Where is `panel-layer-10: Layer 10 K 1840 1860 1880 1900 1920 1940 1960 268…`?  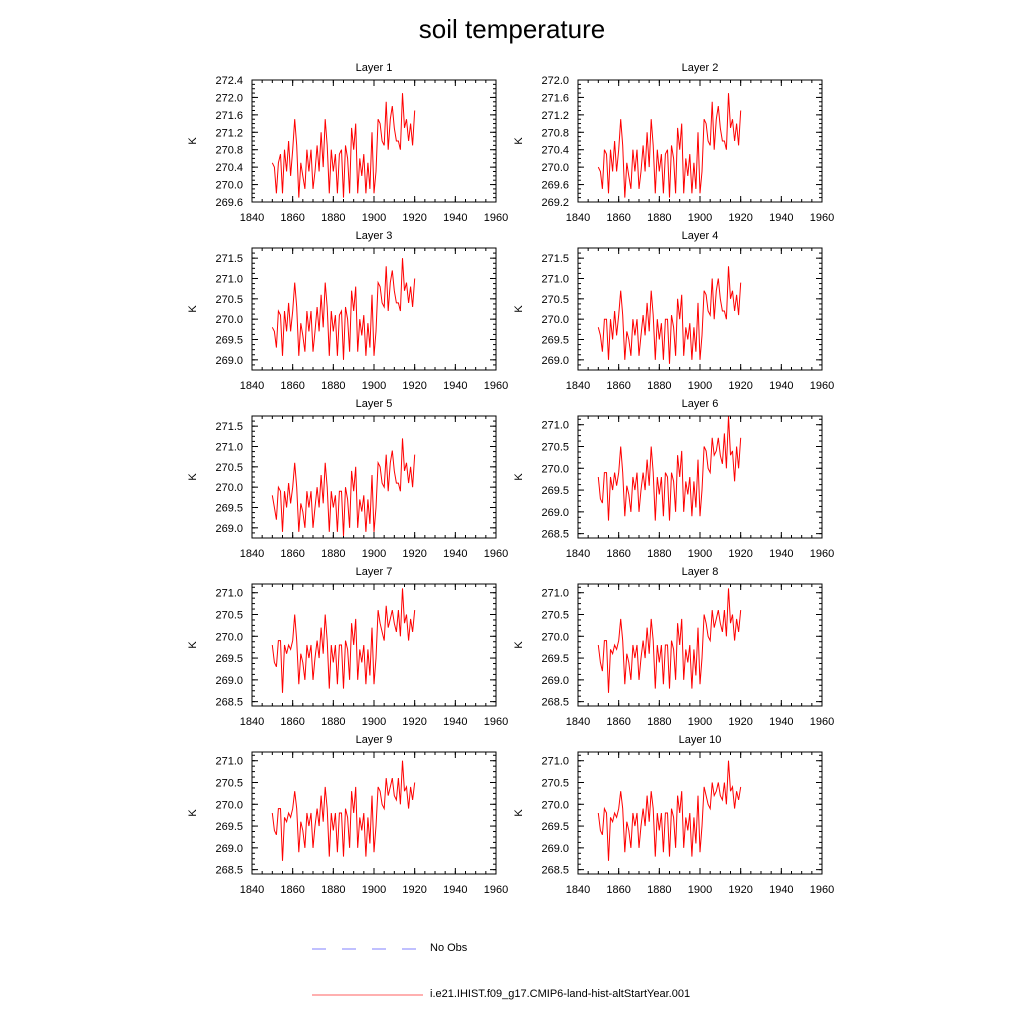
panel-layer-10: Layer 10 K 1840 1860 1880 1900 1920 1940 1960 268… is located at coordinates (673, 815).